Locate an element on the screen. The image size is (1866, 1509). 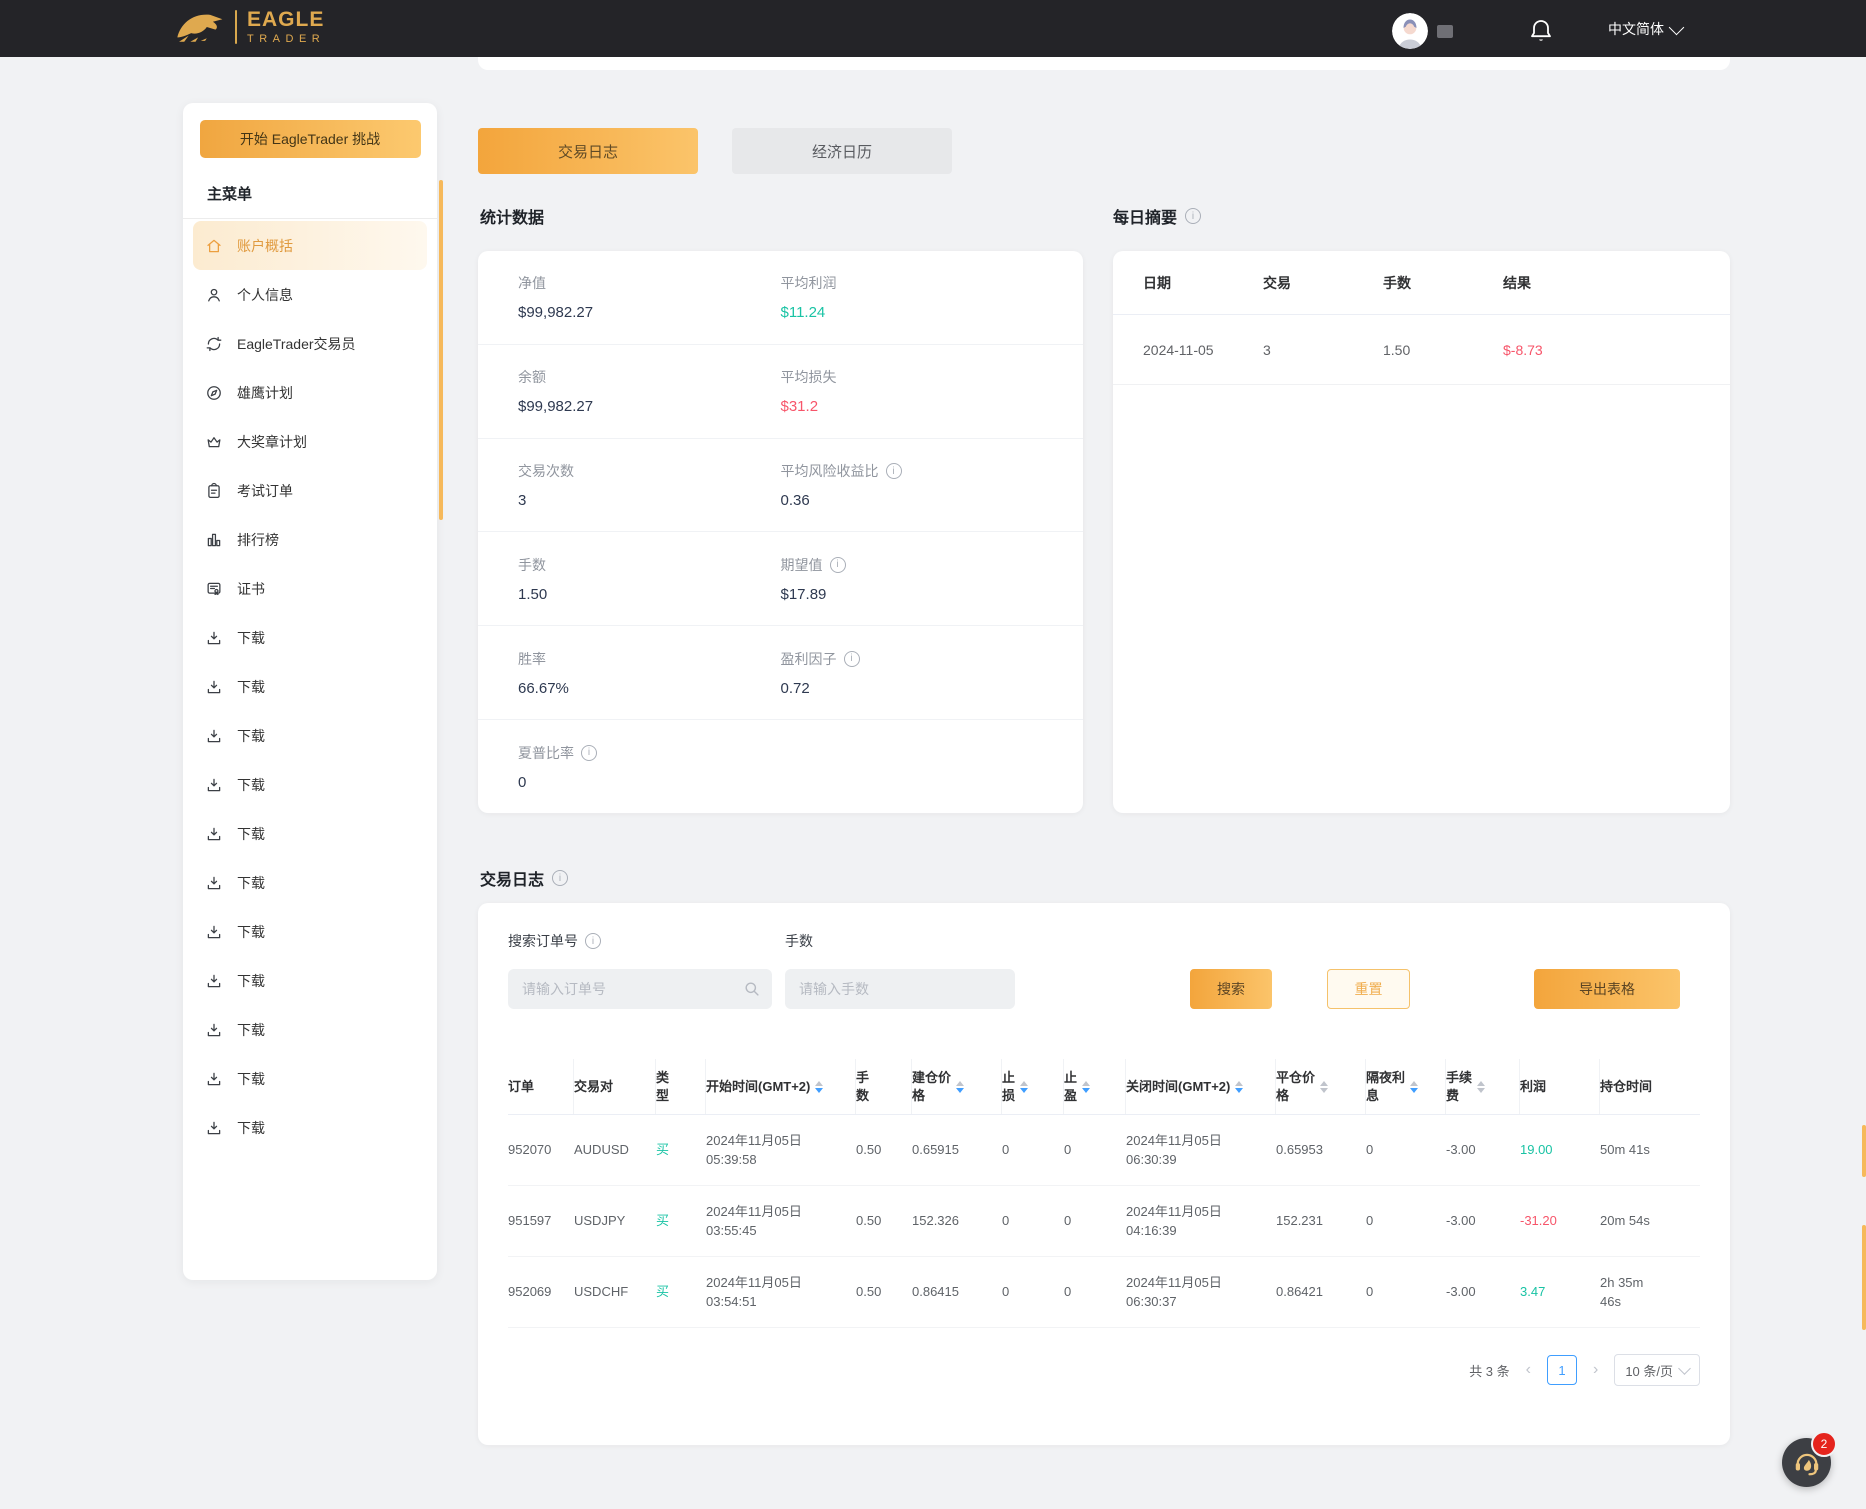
tab-trade-log: 交易日志 is located at coordinates (588, 151).